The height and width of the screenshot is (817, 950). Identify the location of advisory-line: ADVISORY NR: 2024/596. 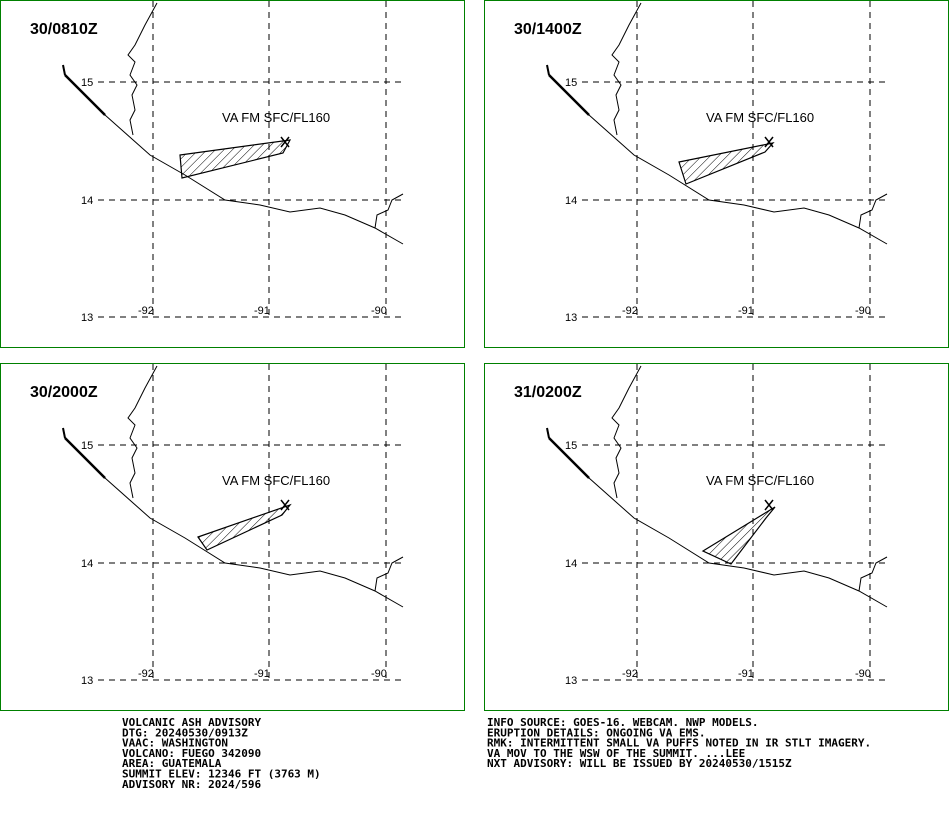
(191, 784).